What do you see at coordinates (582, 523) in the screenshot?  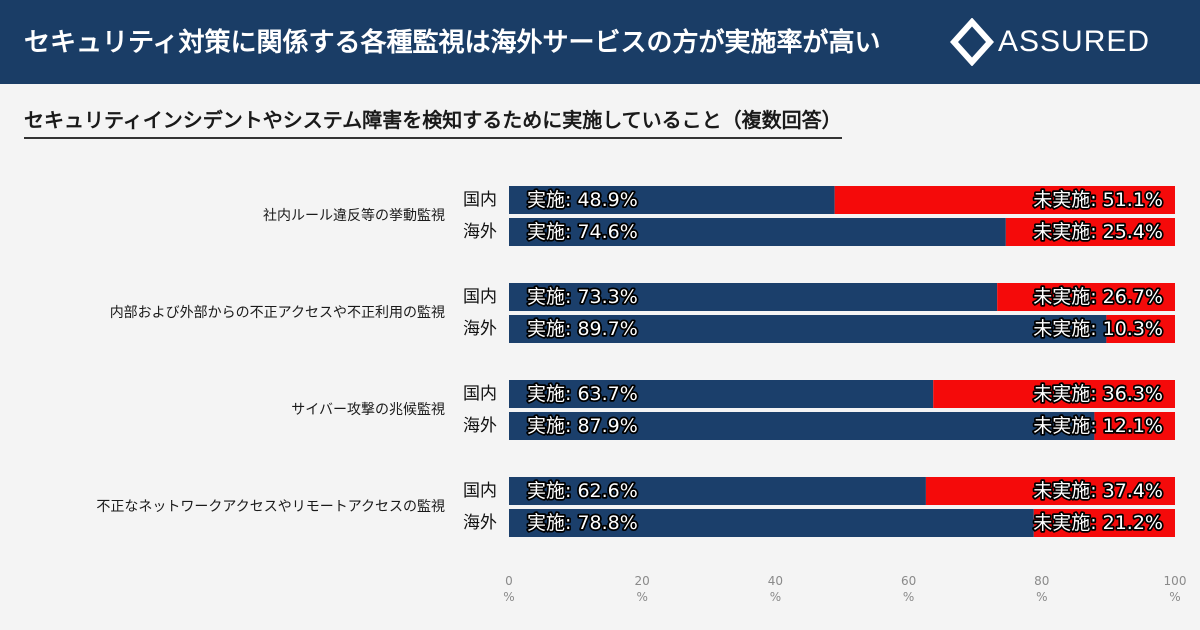 I see `data-label-implemented: 実施: 78.8%` at bounding box center [582, 523].